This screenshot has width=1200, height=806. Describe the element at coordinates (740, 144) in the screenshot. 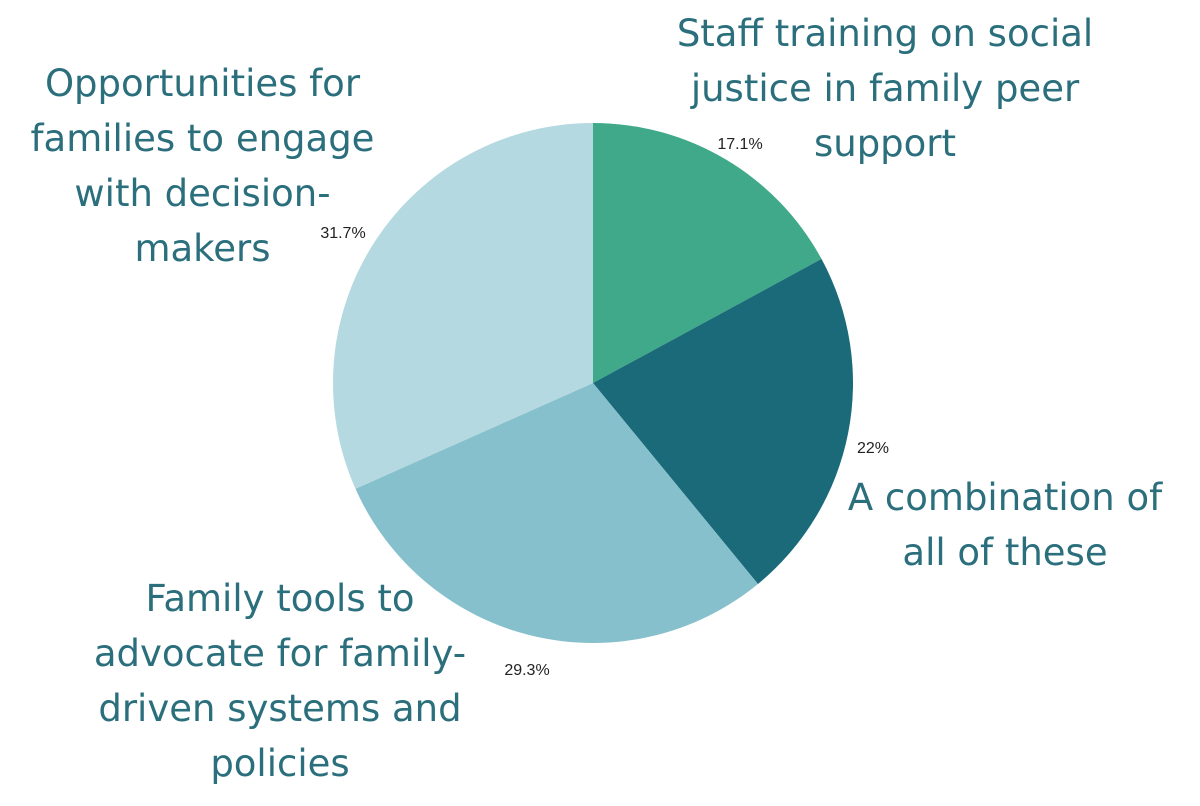

I see `value-label: 17.1%` at that location.